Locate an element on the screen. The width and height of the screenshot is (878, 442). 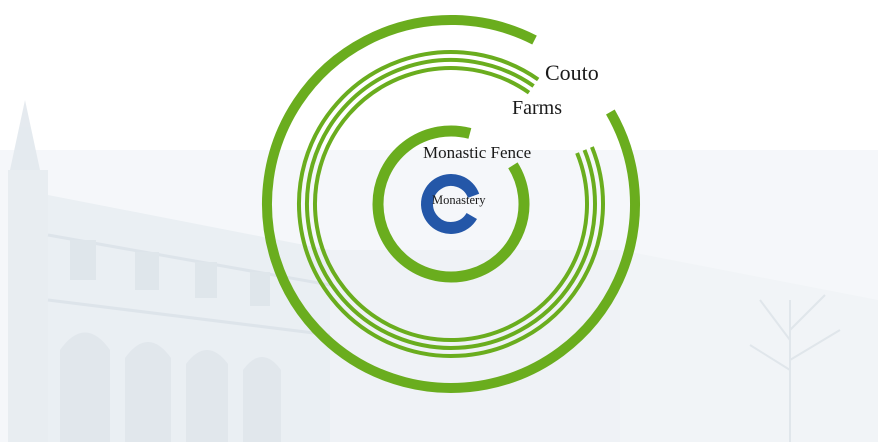
tree-silhouette is located at coordinates (795, 368).